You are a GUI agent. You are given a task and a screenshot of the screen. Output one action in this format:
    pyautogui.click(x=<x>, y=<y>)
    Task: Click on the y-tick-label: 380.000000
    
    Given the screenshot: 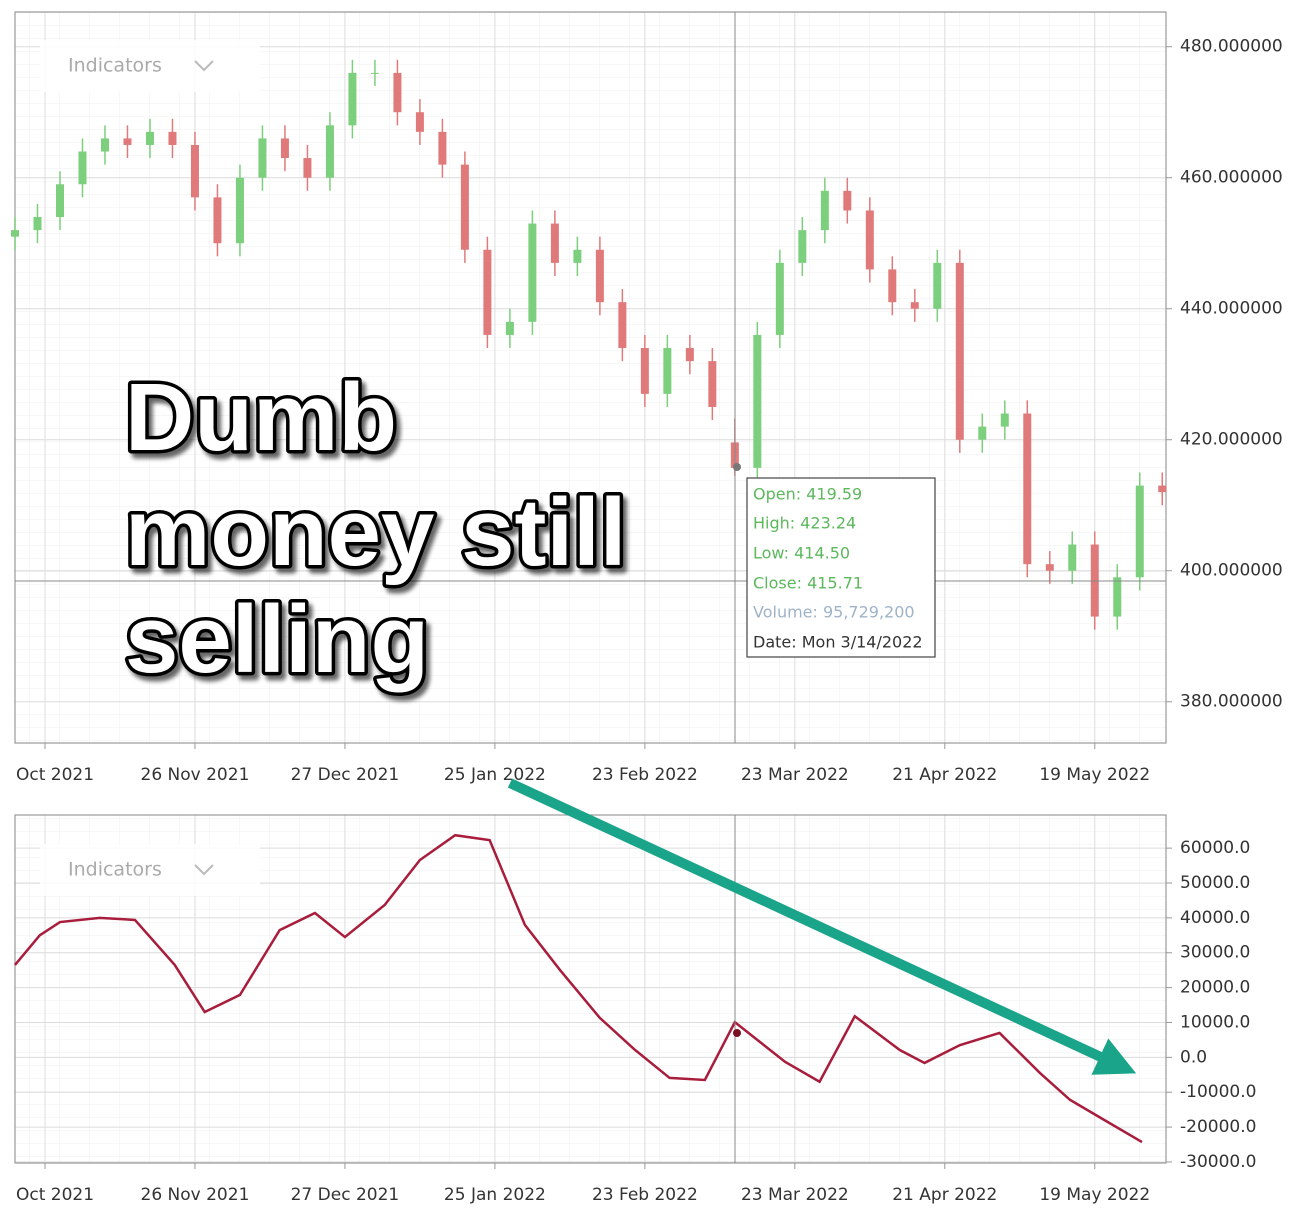 What is the action you would take?
    pyautogui.click(x=1231, y=702)
    